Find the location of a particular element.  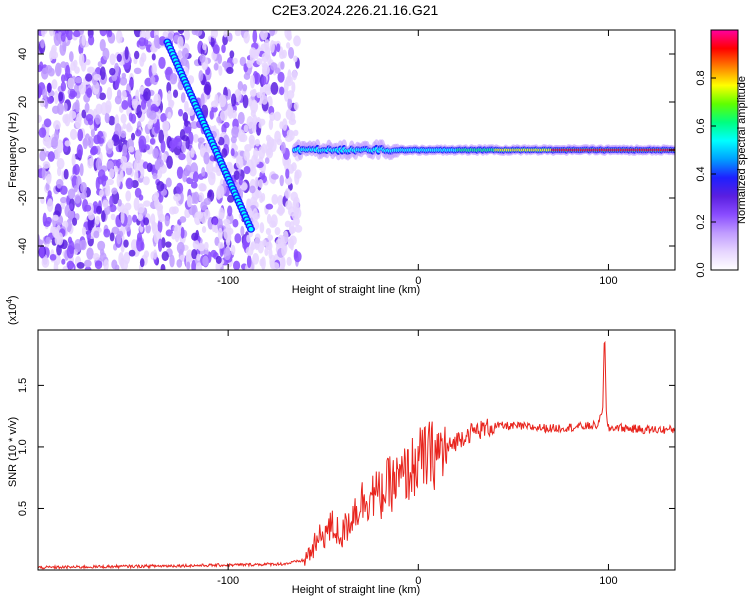

snr-y-axis-title: SNR (10 * v/v) is located at coordinates (13, 452).